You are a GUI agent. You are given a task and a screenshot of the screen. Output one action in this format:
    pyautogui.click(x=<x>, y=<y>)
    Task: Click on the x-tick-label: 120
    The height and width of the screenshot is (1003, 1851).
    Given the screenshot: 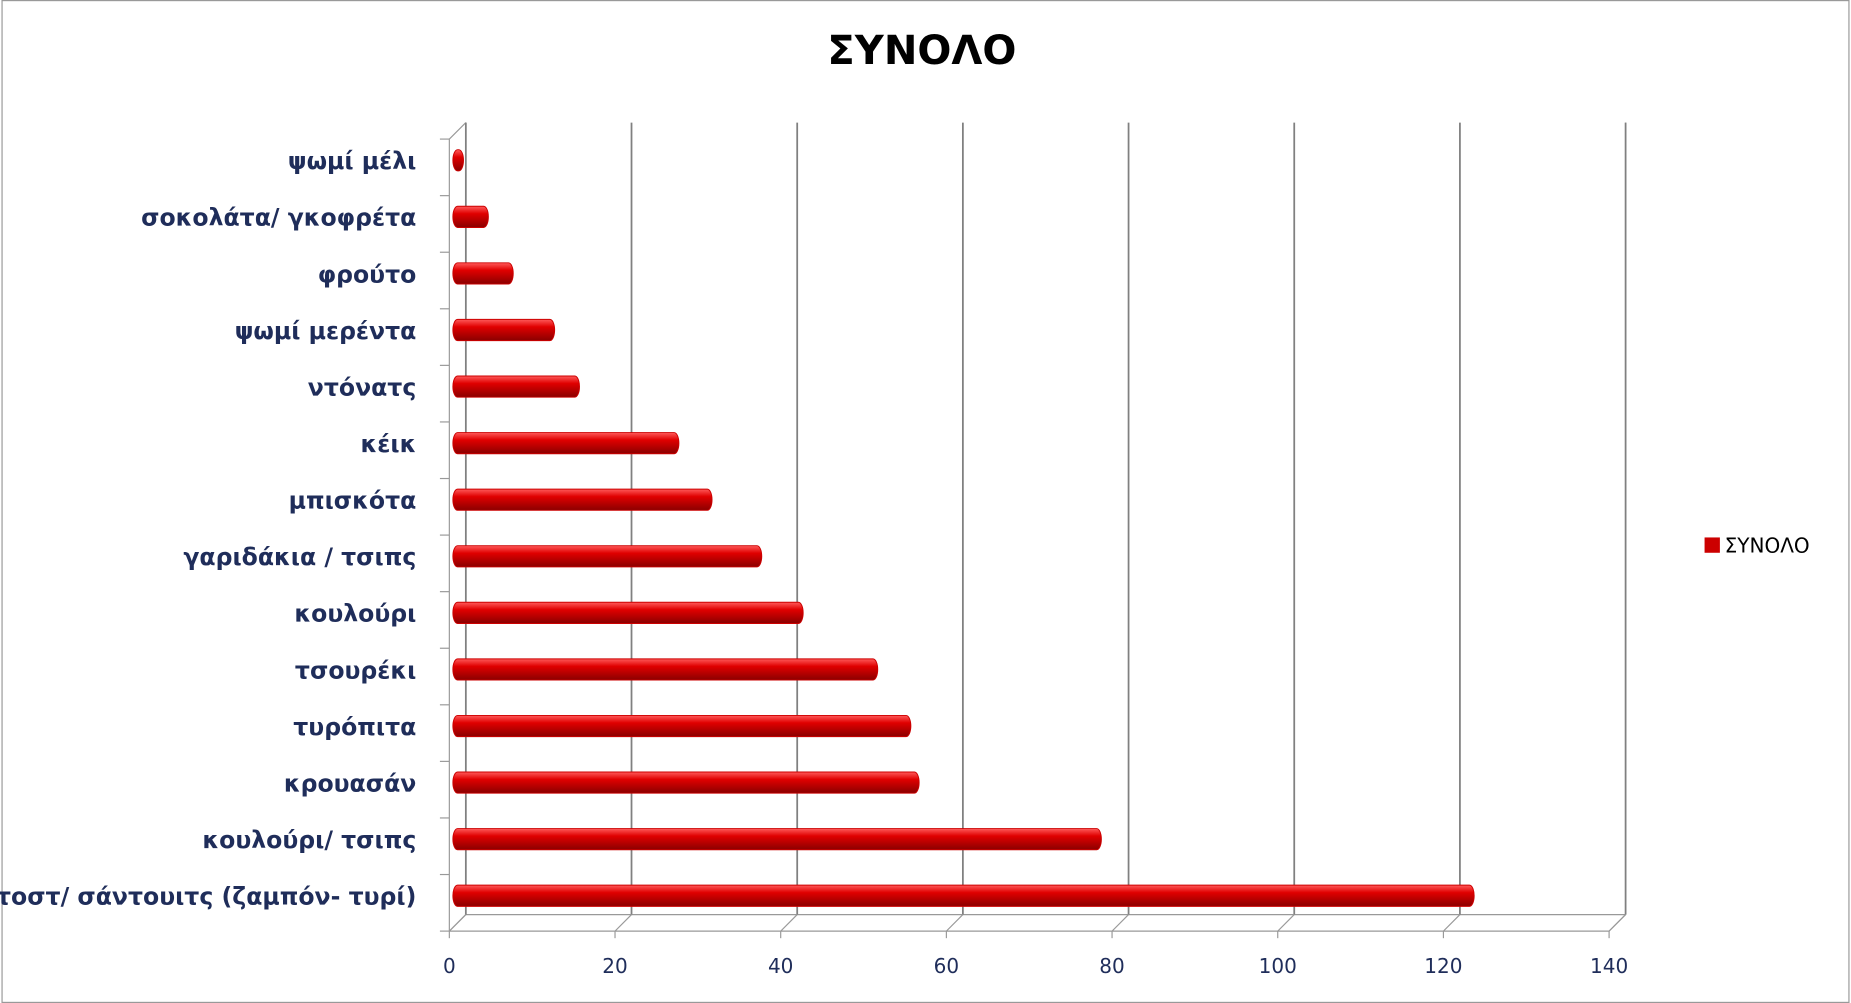 What is the action you would take?
    pyautogui.click(x=1443, y=966)
    